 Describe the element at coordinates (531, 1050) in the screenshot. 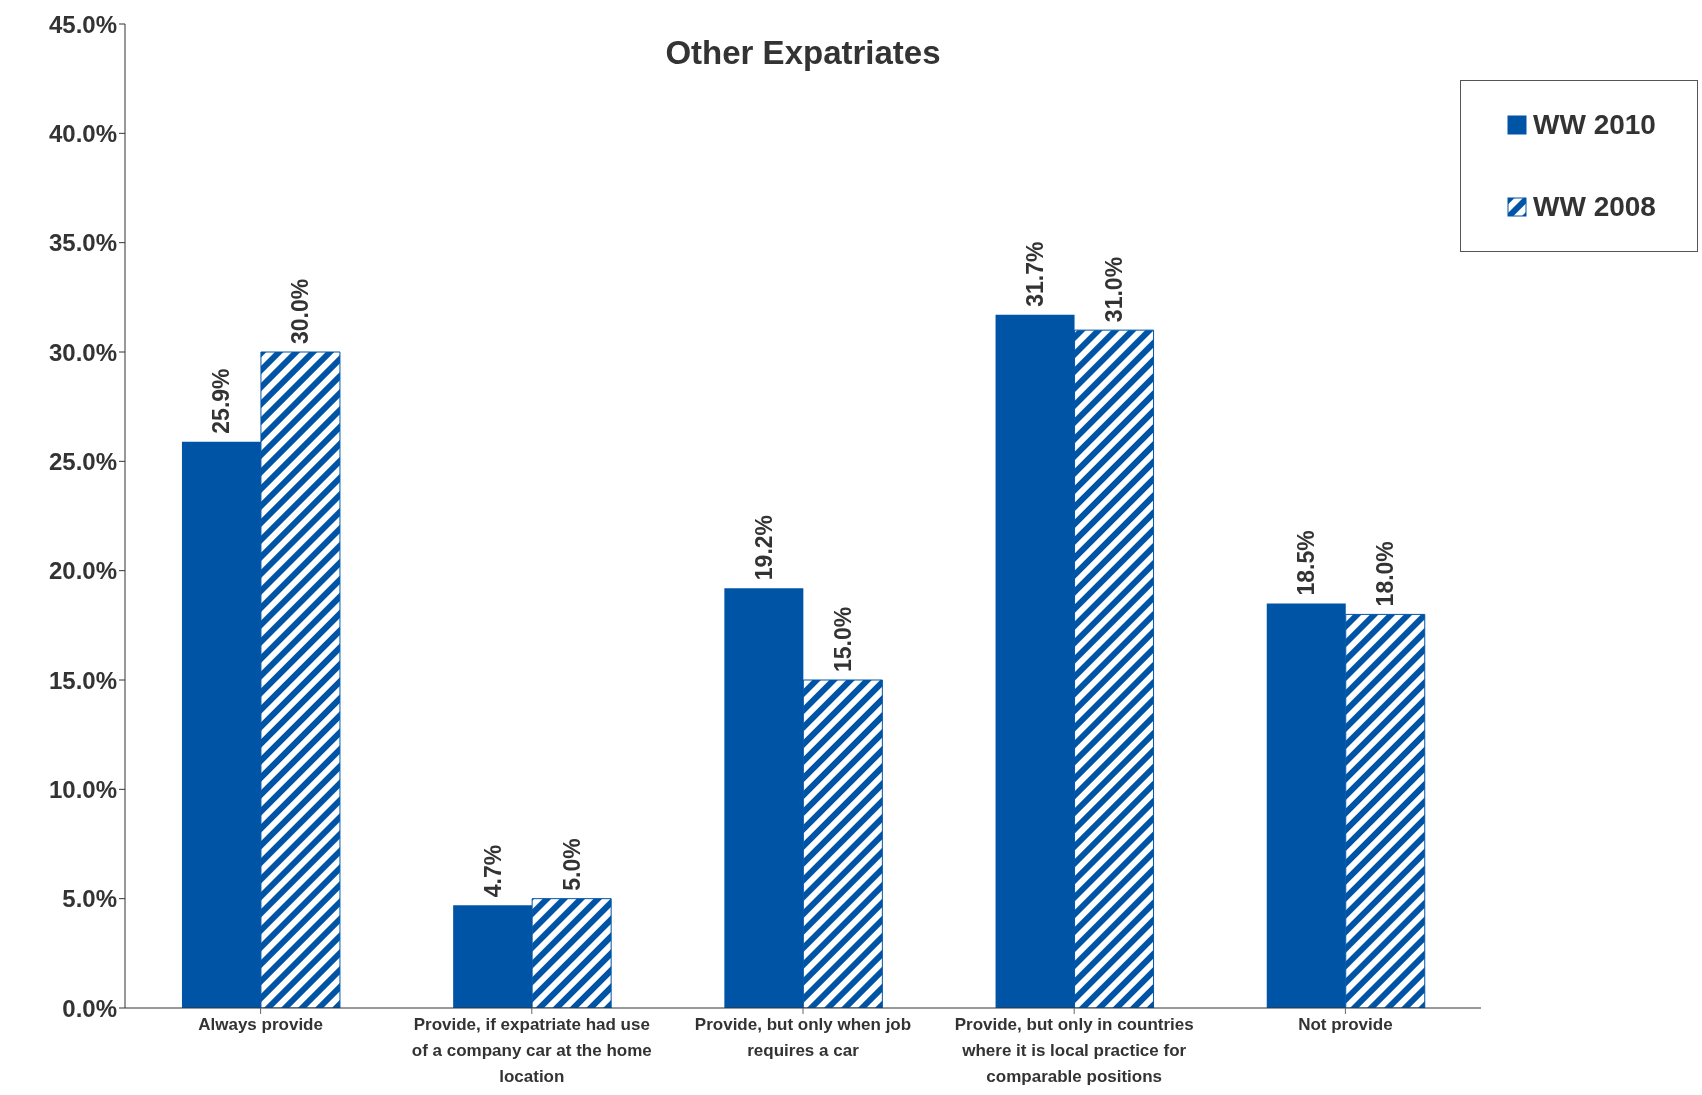

I see `x-tick-label: Provide, if expatriate had use of a company car at the home location` at that location.